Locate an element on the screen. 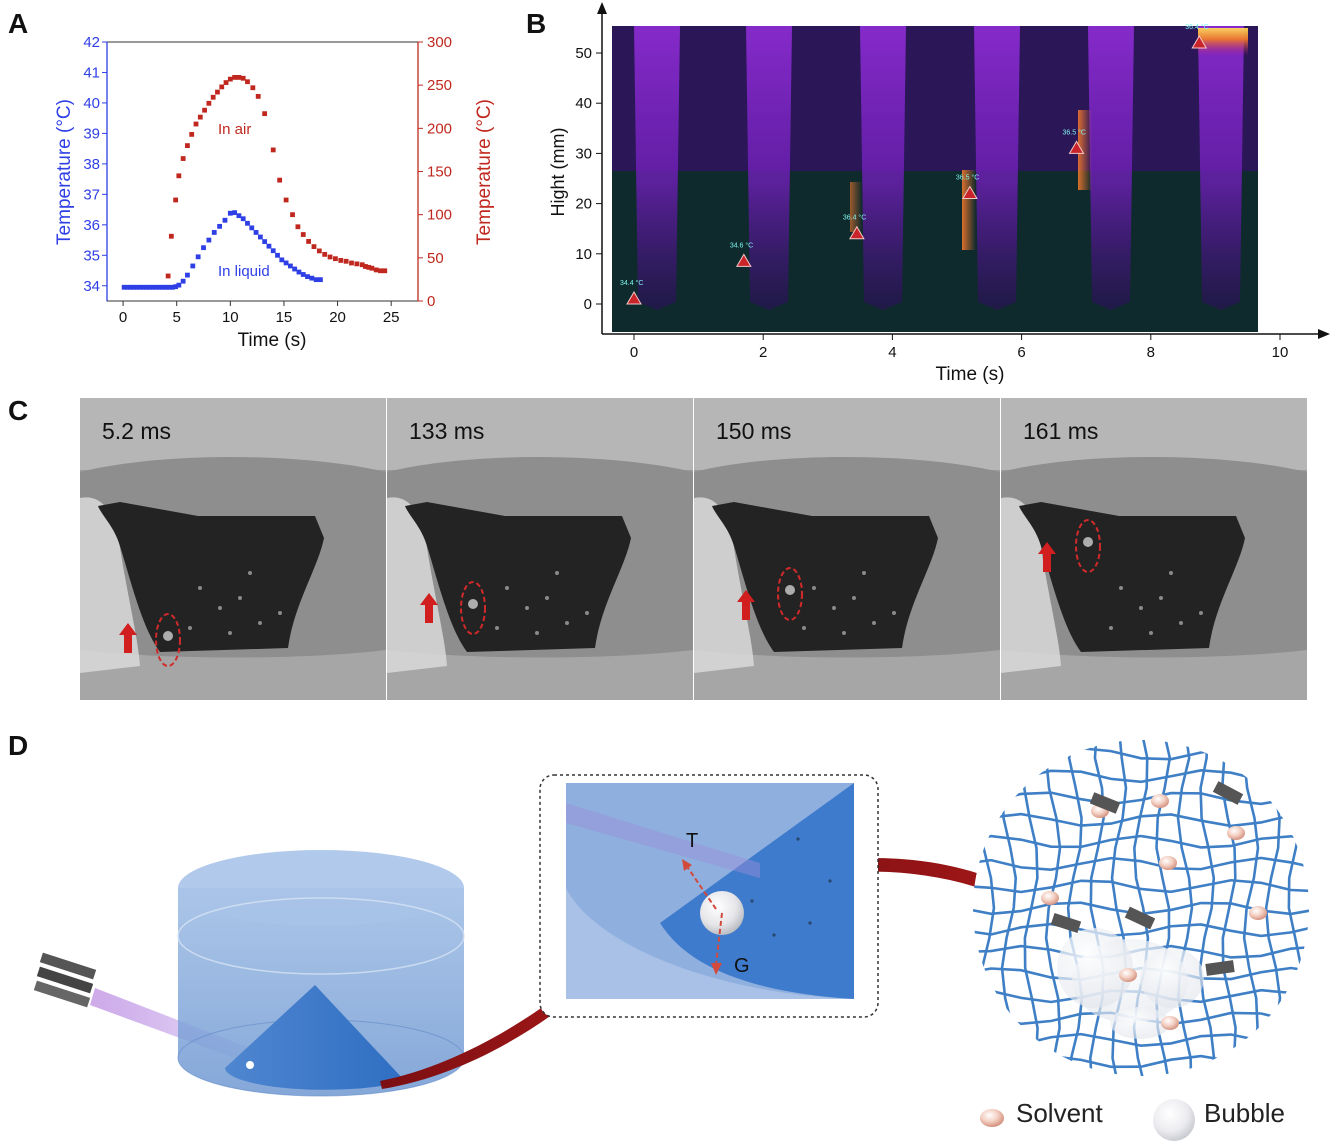 The width and height of the screenshot is (1335, 1143). frame-highlight is located at coordinates (417, 585).